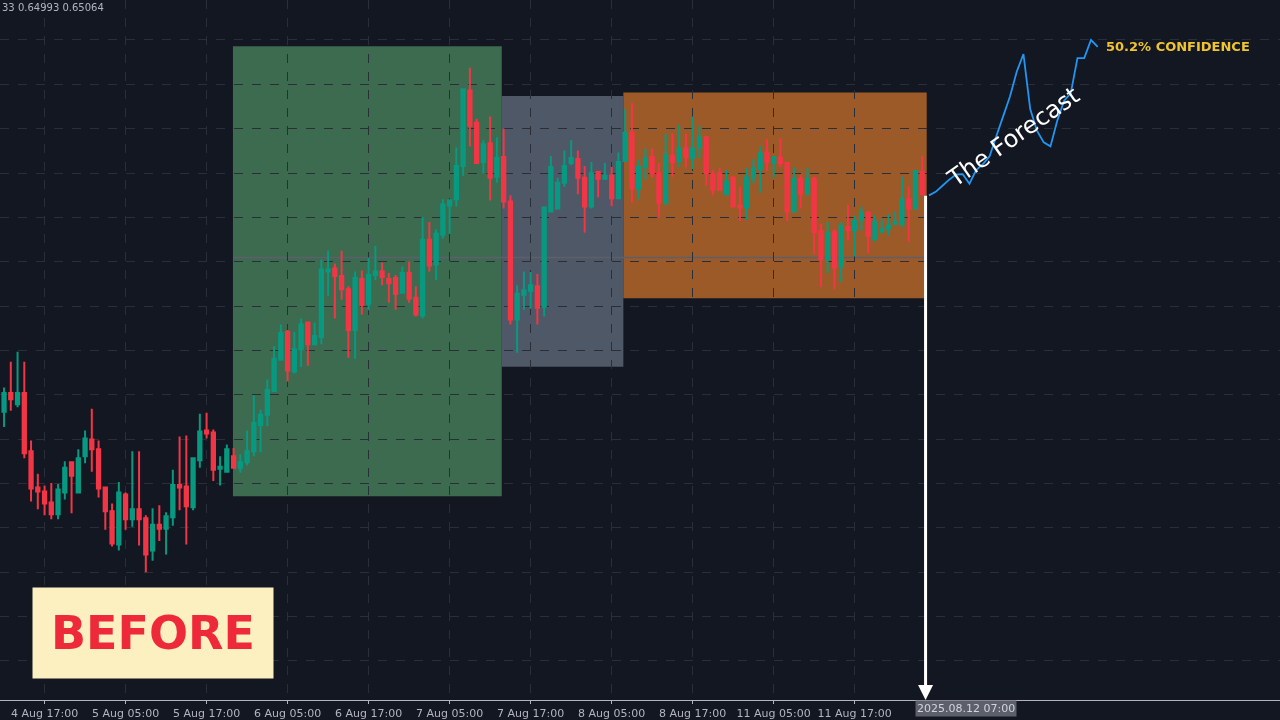 The width and height of the screenshot is (1280, 720). Describe the element at coordinates (206, 713) in the screenshot. I see `x-tick-label: 5 Aug 17:00` at that location.